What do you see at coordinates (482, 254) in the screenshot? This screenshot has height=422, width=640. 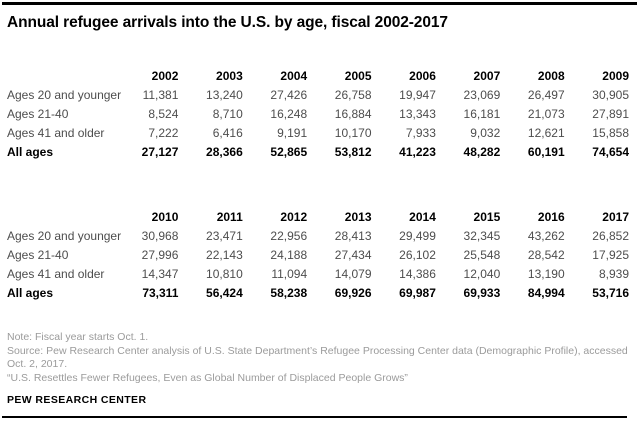 I see `value-cell: 25,548` at bounding box center [482, 254].